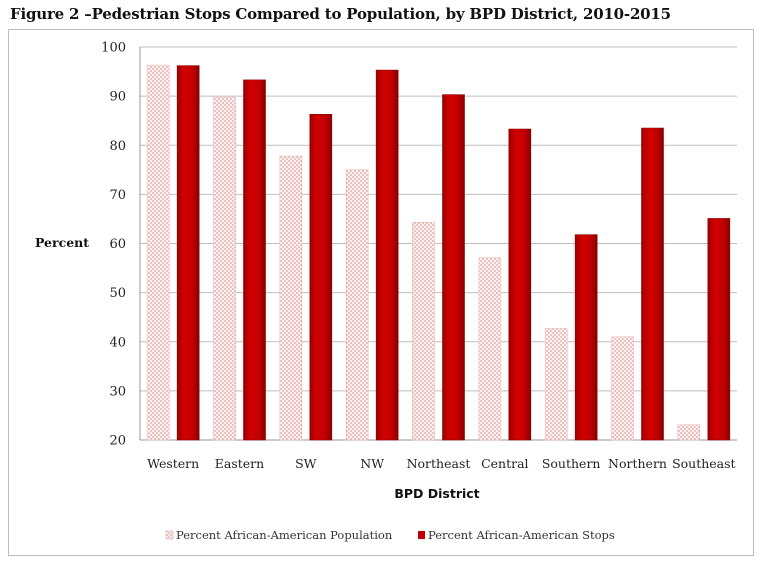  I want to click on legend-swatch-population, so click(169, 535).